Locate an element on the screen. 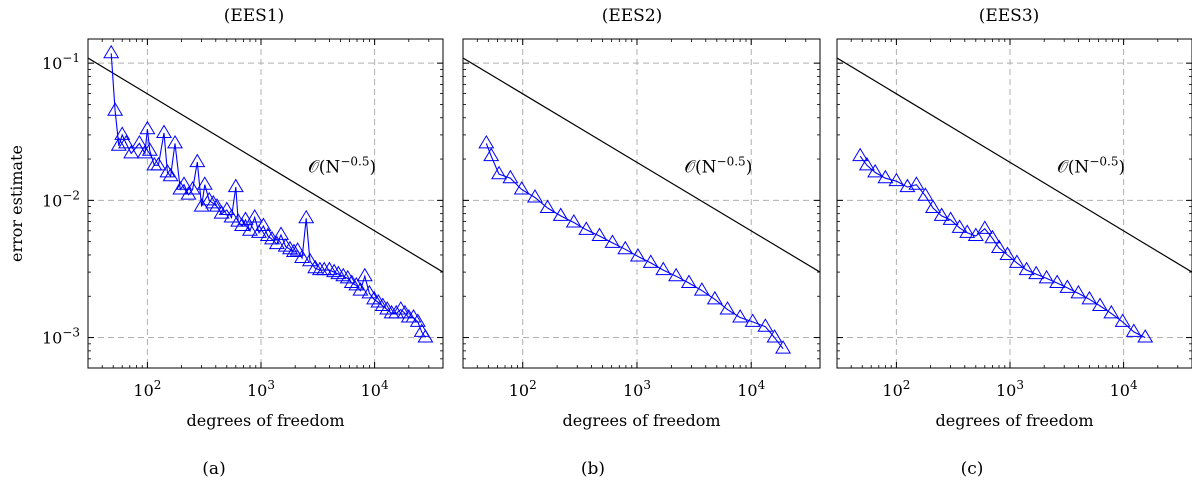  panel-b-title: (EES2) is located at coordinates (632, 16).